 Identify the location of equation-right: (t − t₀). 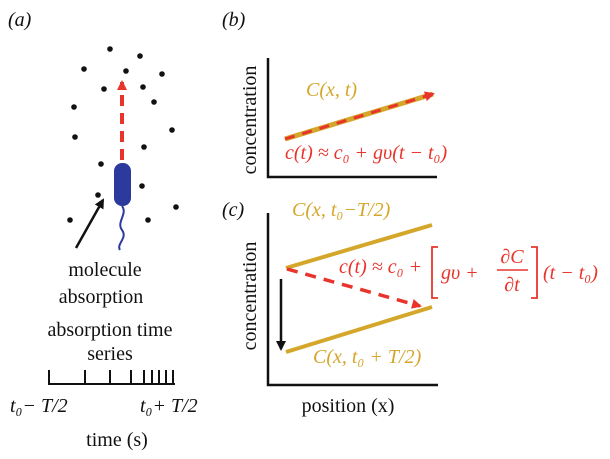
(570, 273).